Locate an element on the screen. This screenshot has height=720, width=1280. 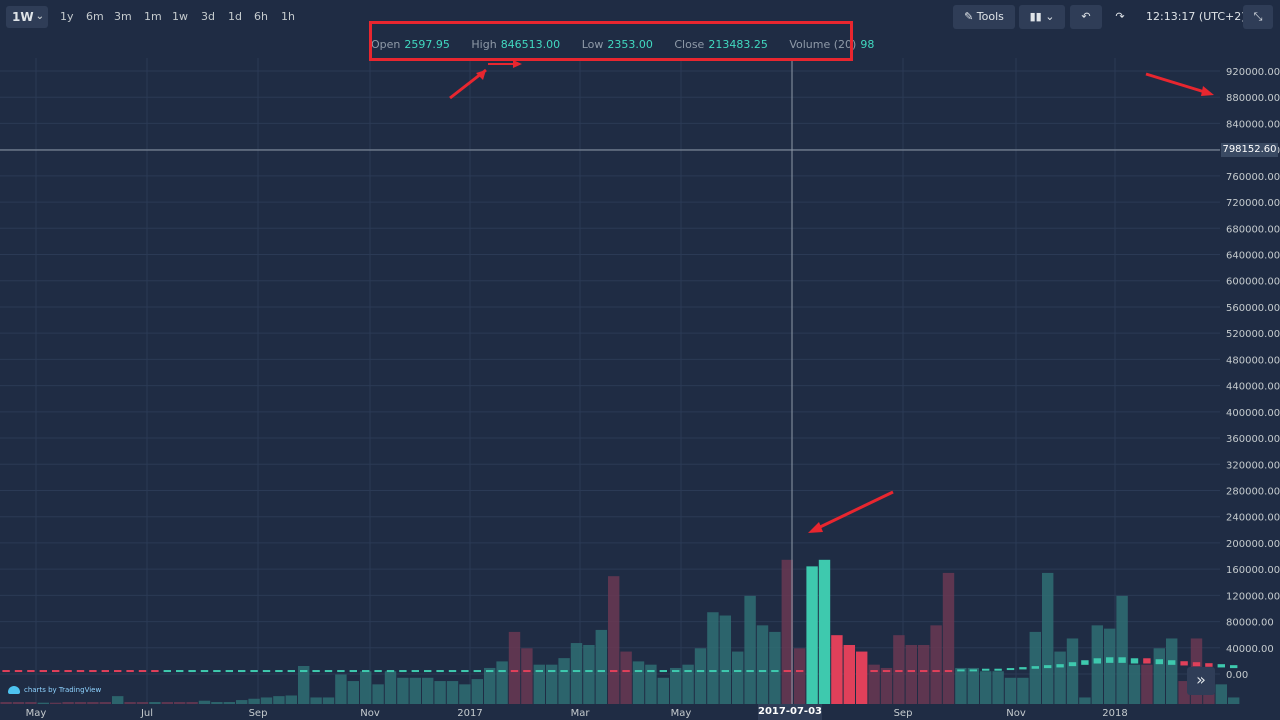
interval-6h: 6h is located at coordinates (261, 16).